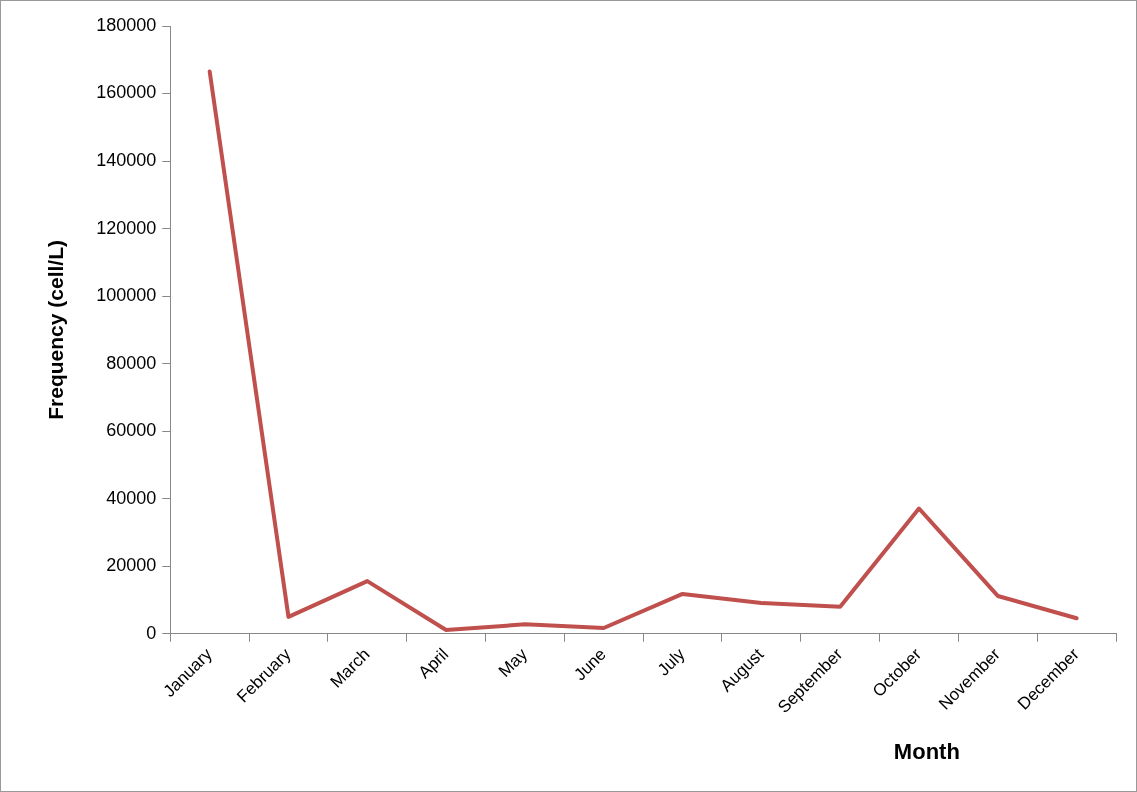 The width and height of the screenshot is (1137, 792). Describe the element at coordinates (126, 92) in the screenshot. I see `y-tick-label: 160000` at that location.